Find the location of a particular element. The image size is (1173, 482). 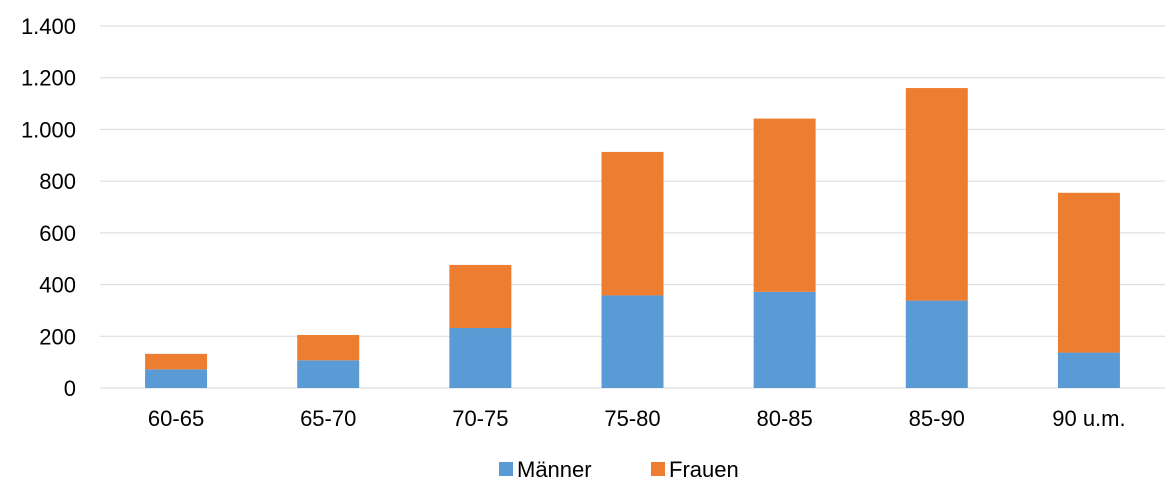

y-axis-ticks: 0 200 400 600 800 1.000 1.200 1.400 is located at coordinates (48, 207).